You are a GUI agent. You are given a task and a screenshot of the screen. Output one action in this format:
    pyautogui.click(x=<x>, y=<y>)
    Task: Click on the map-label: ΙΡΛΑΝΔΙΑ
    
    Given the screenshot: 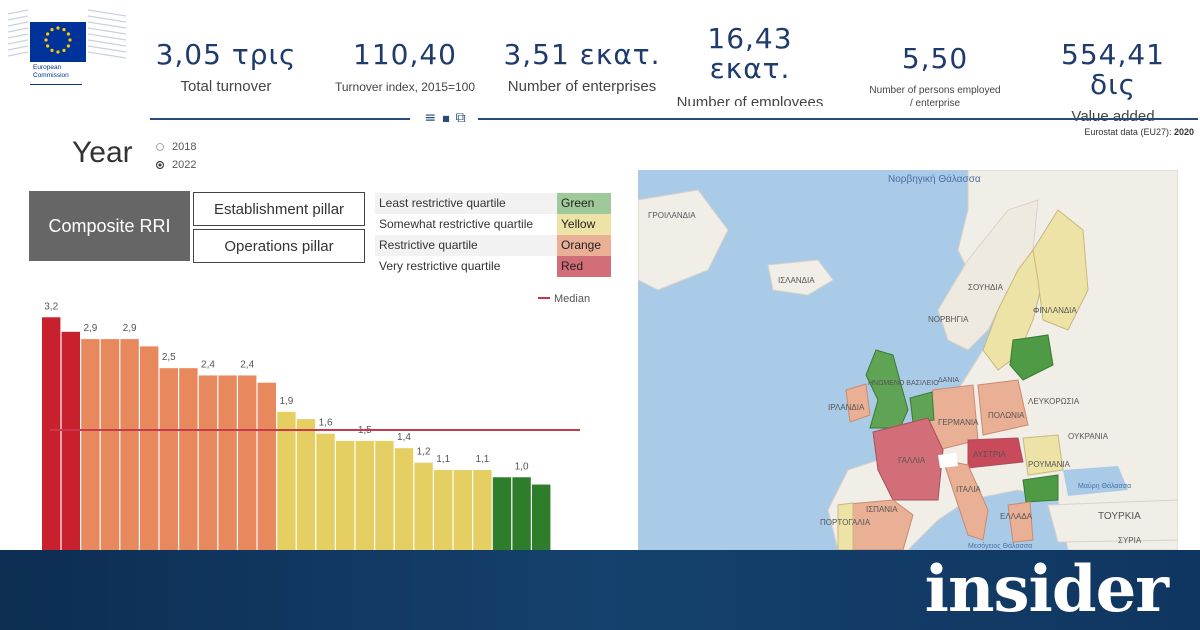 What is the action you would take?
    pyautogui.click(x=846, y=407)
    